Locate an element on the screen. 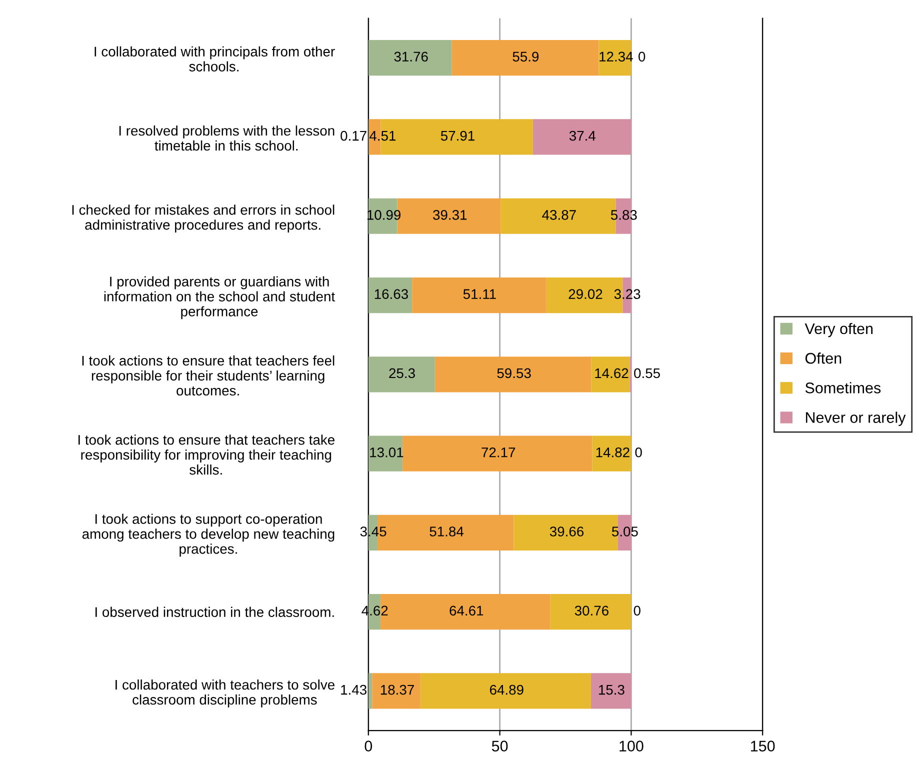 The height and width of the screenshot is (761, 921). legend-label: Often is located at coordinates (823, 358).